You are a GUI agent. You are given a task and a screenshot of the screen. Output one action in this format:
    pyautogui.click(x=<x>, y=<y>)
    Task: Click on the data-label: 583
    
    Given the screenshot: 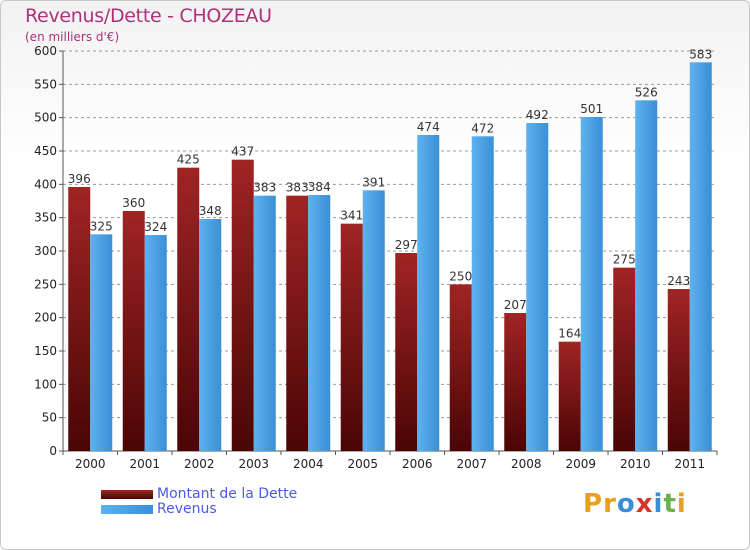 What is the action you would take?
    pyautogui.click(x=700, y=54)
    